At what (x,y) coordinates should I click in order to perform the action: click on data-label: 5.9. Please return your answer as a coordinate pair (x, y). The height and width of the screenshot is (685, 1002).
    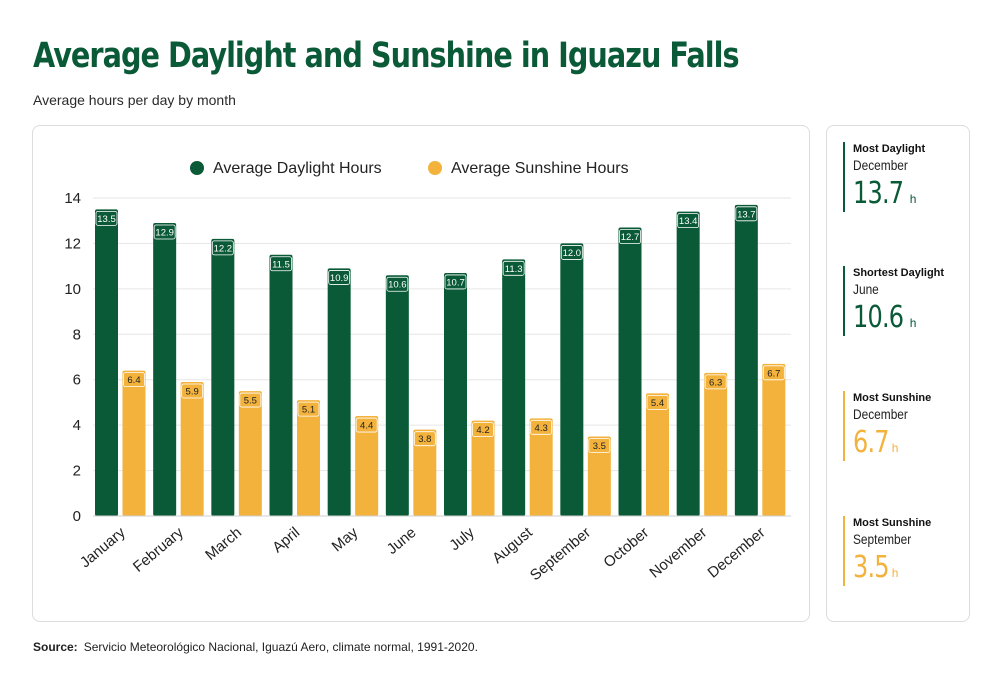
    Looking at the image, I should click on (192, 391).